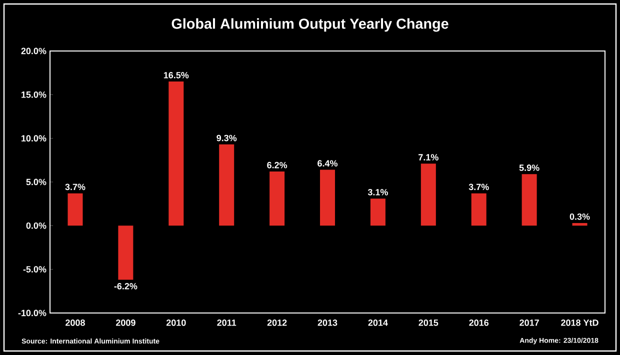  Describe the element at coordinates (36, 182) in the screenshot. I see `y-tick-label: 5.0%` at that location.